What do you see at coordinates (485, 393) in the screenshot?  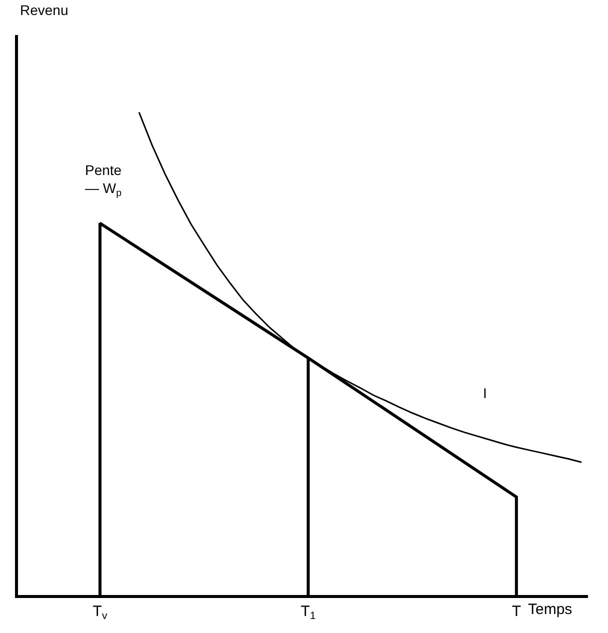 I see `annotation: I` at bounding box center [485, 393].